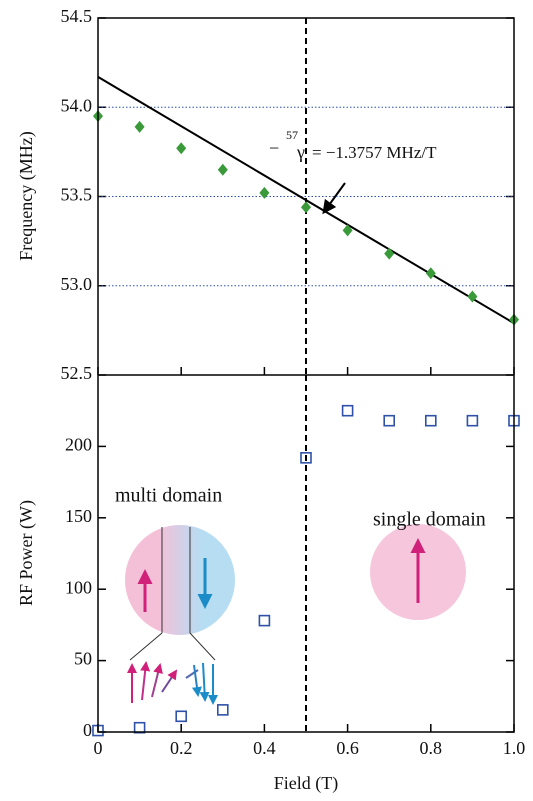 The height and width of the screenshot is (801, 533). I want to click on annotation: 57, so click(292, 135).